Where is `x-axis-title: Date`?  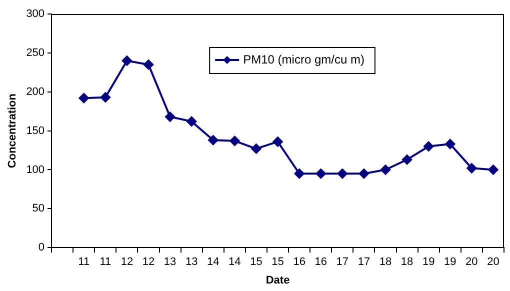 x-axis-title: Date is located at coordinates (278, 280).